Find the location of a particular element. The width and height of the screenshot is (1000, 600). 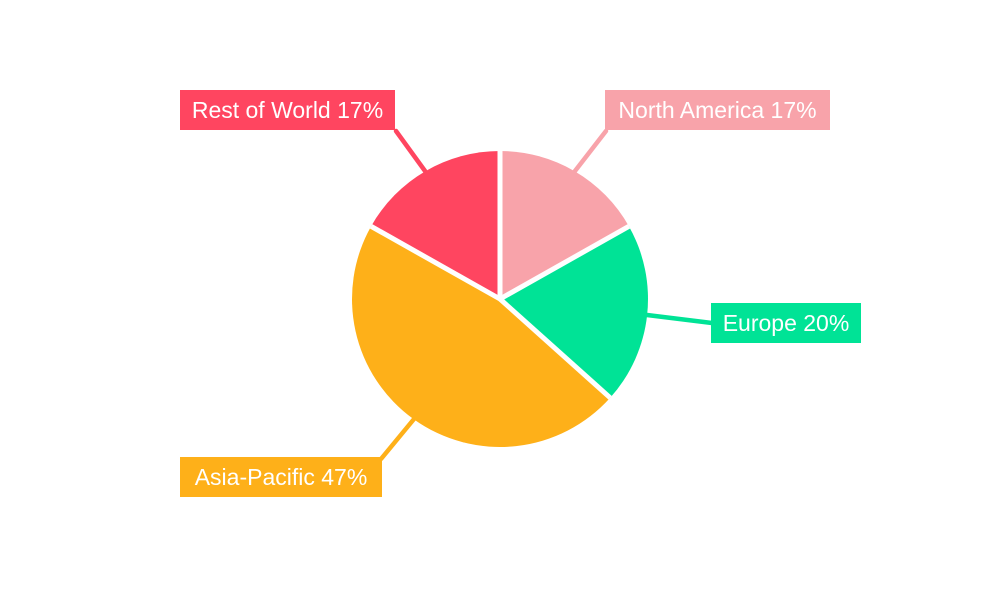

leader-line-europe is located at coordinates (679, 319).